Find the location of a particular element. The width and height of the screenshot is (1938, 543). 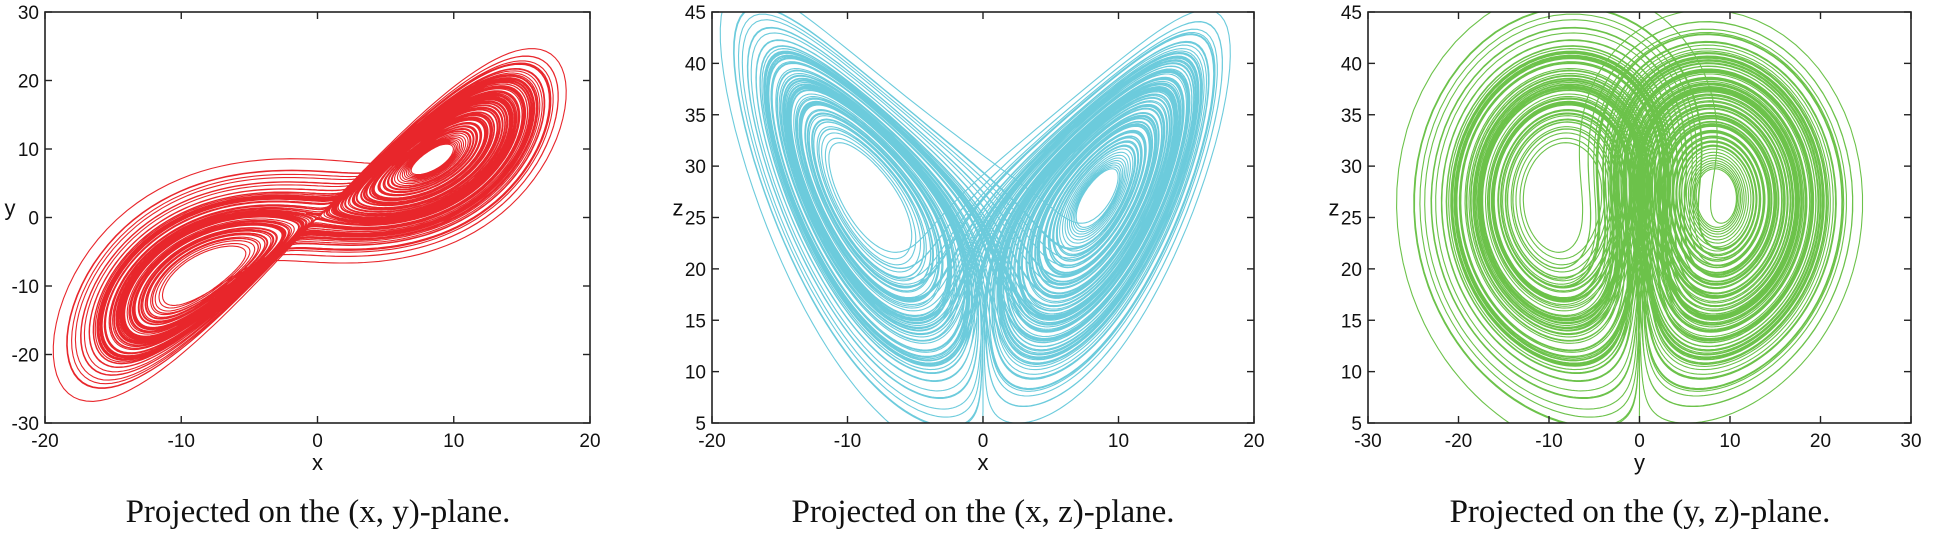

y-tick-label: 0 is located at coordinates (33, 219).